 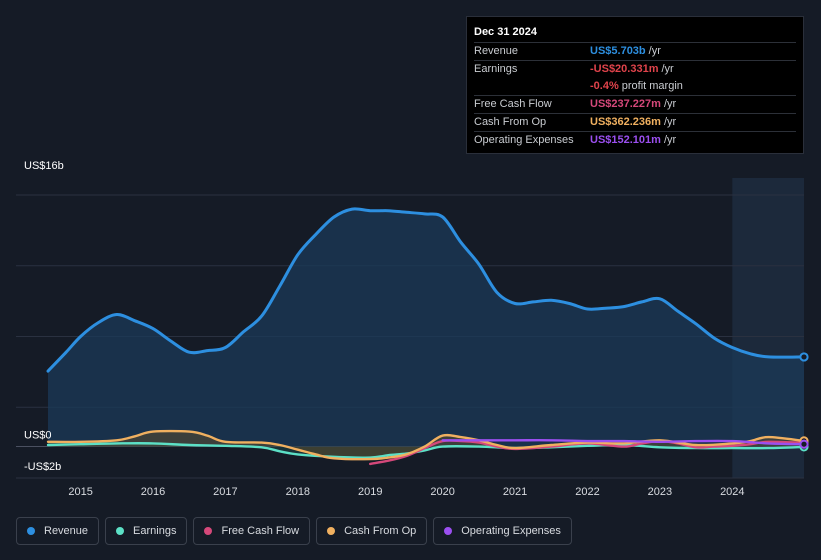 I want to click on x-tick-label: 2017, so click(x=225, y=492).